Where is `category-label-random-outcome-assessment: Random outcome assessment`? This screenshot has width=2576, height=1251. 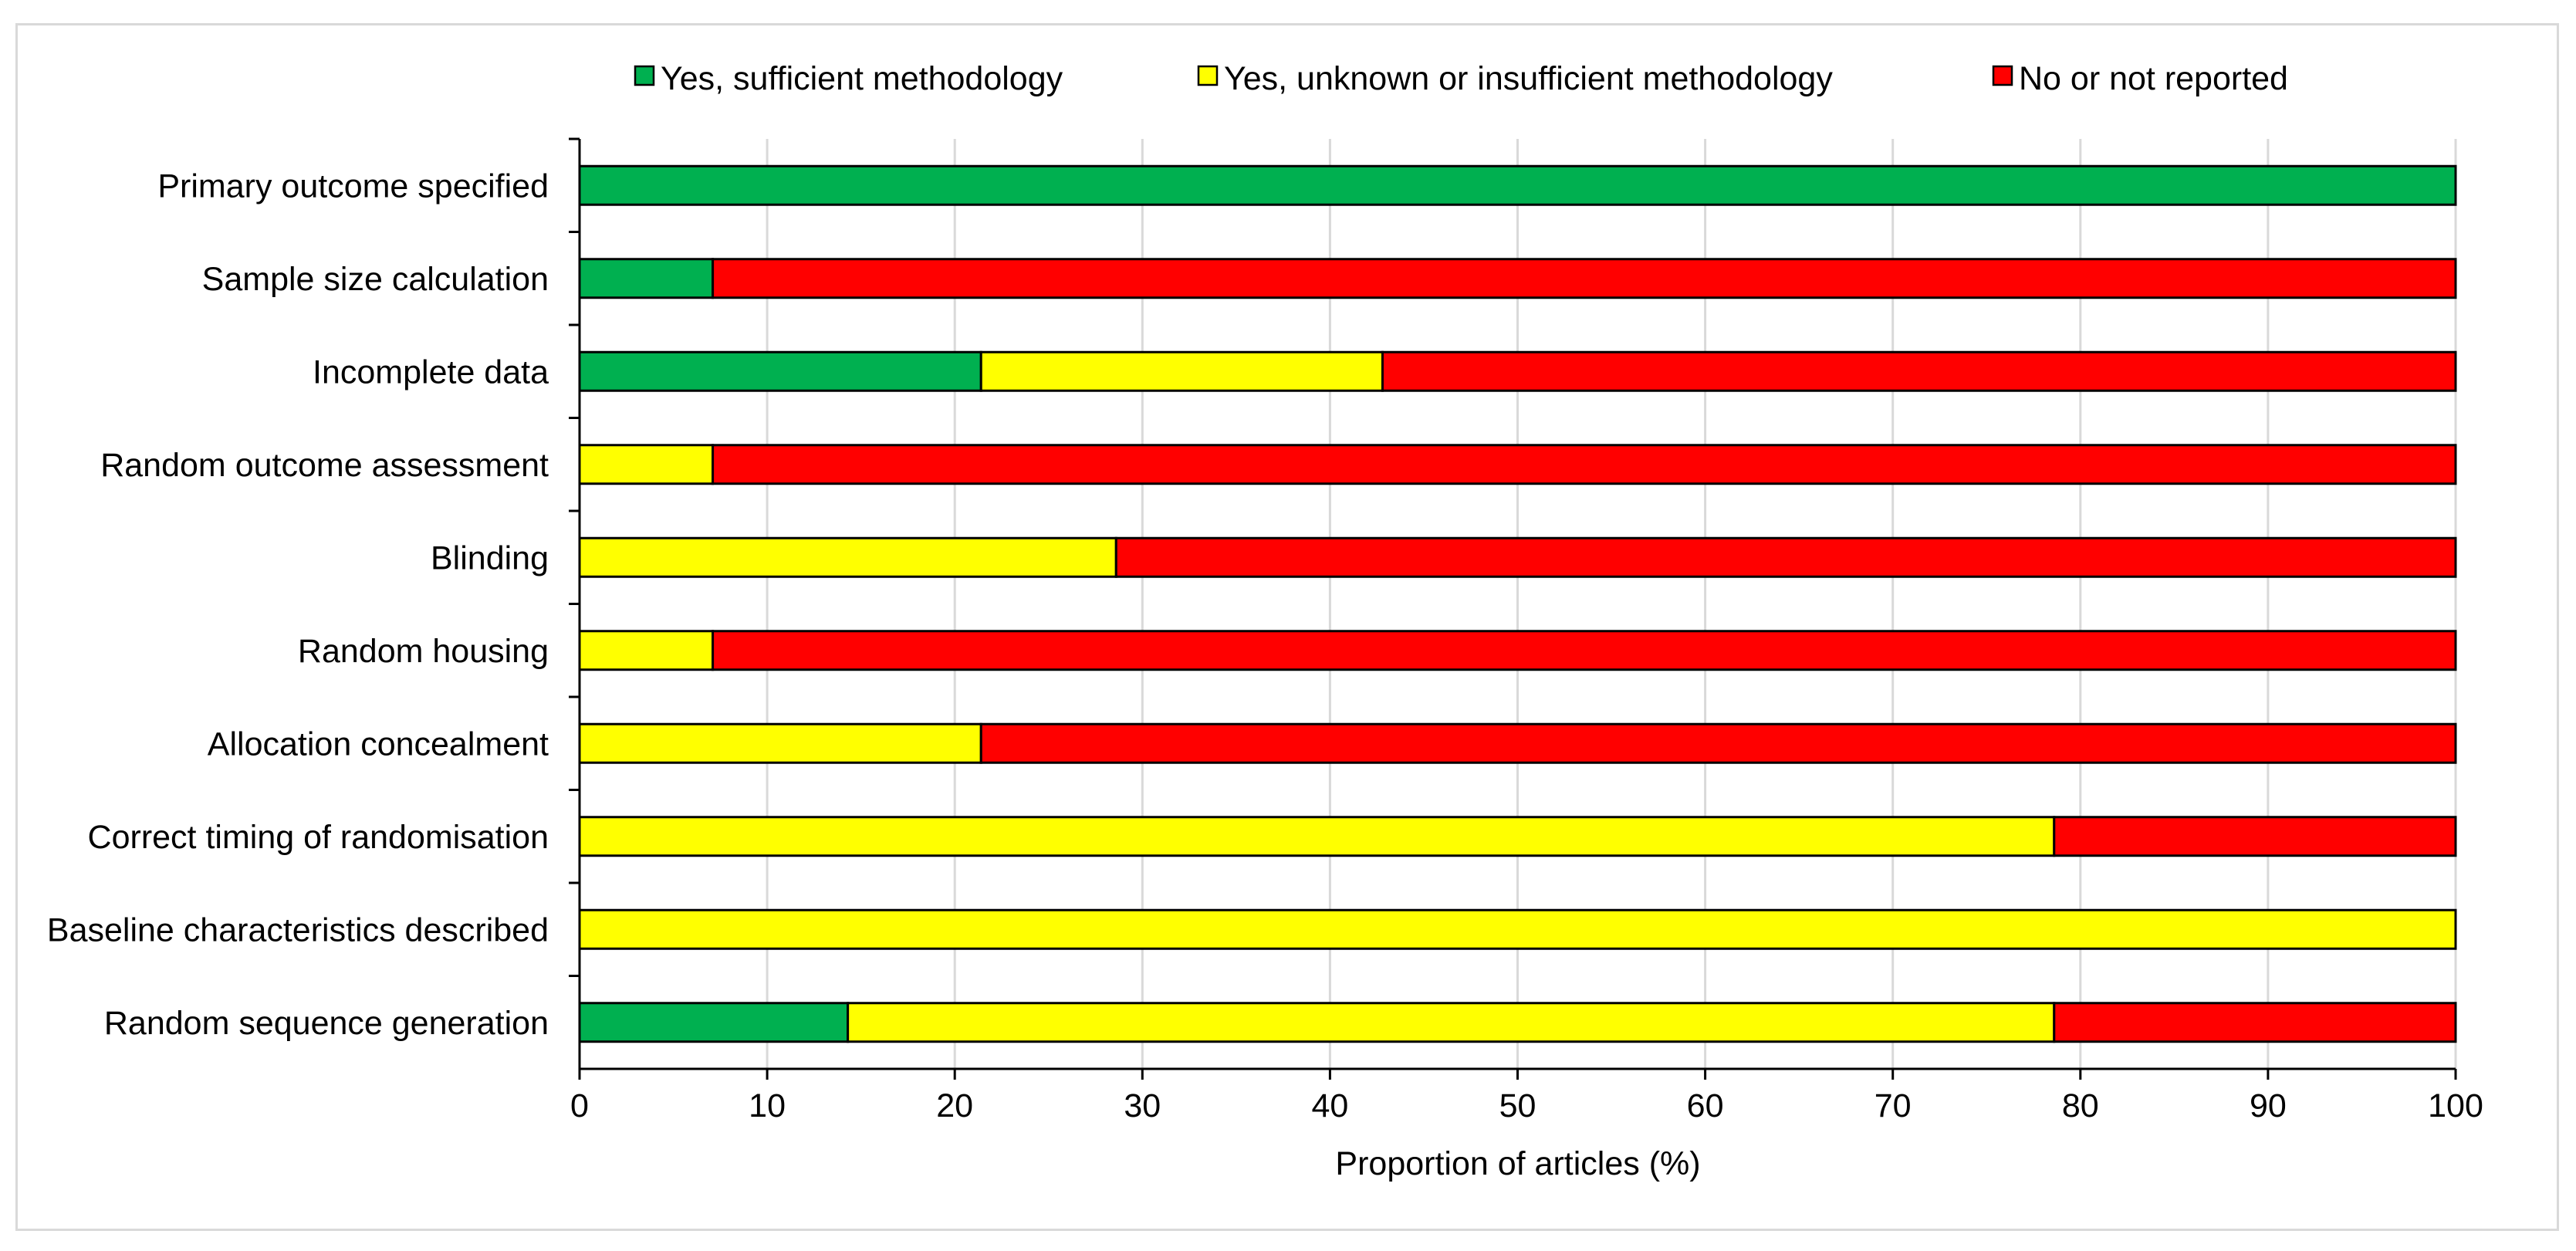 category-label-random-outcome-assessment: Random outcome assessment is located at coordinates (324, 466).